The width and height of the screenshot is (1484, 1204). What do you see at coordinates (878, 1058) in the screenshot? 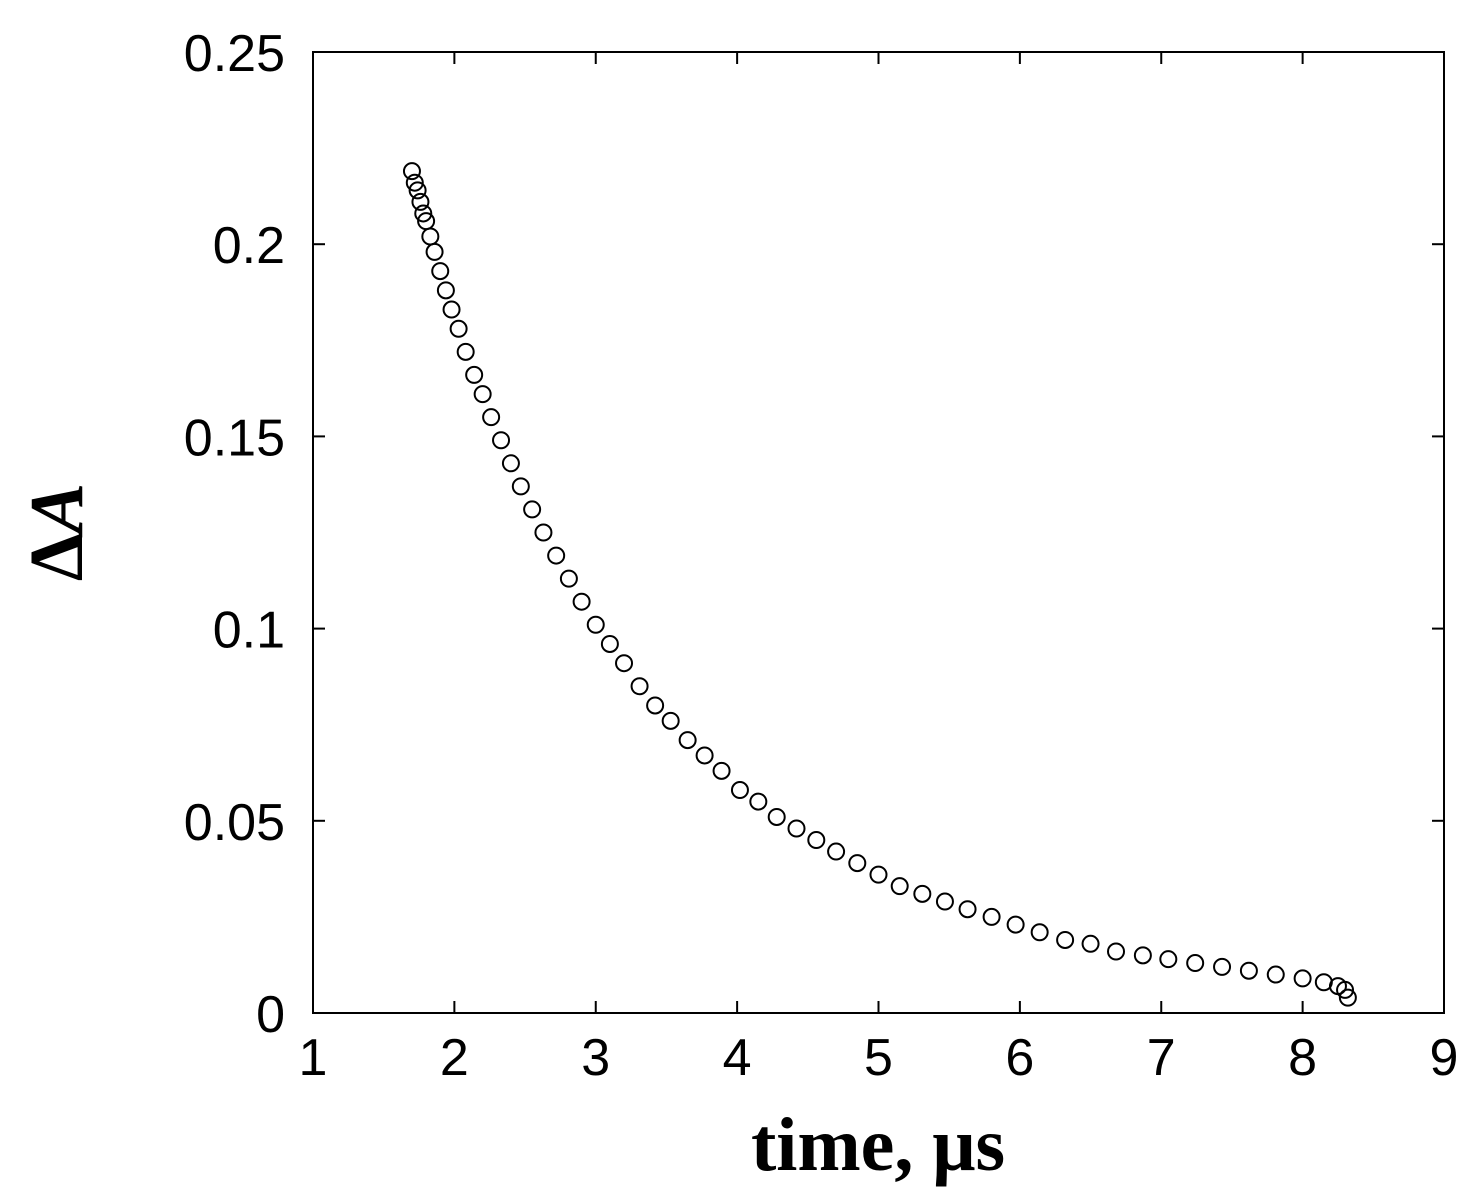
I see `x-tick-label: 5` at bounding box center [878, 1058].